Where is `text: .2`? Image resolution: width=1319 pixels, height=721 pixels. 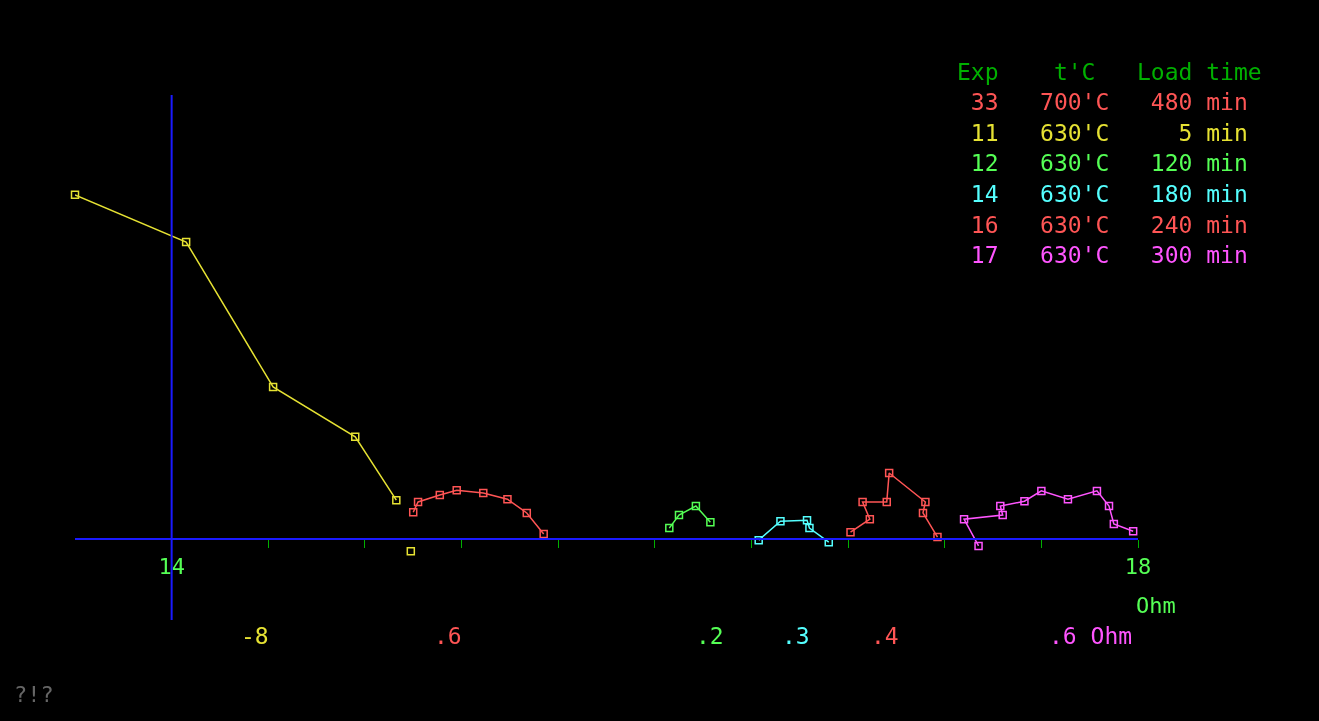
text: .2 is located at coordinates (710, 636).